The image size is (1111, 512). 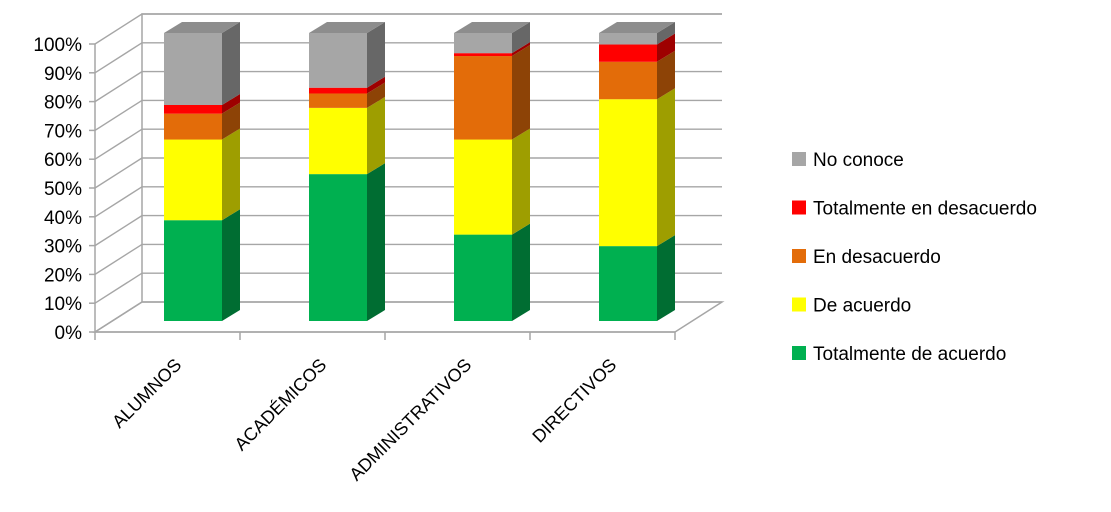 What do you see at coordinates (63, 247) in the screenshot?
I see `y-tick-label: 30%` at bounding box center [63, 247].